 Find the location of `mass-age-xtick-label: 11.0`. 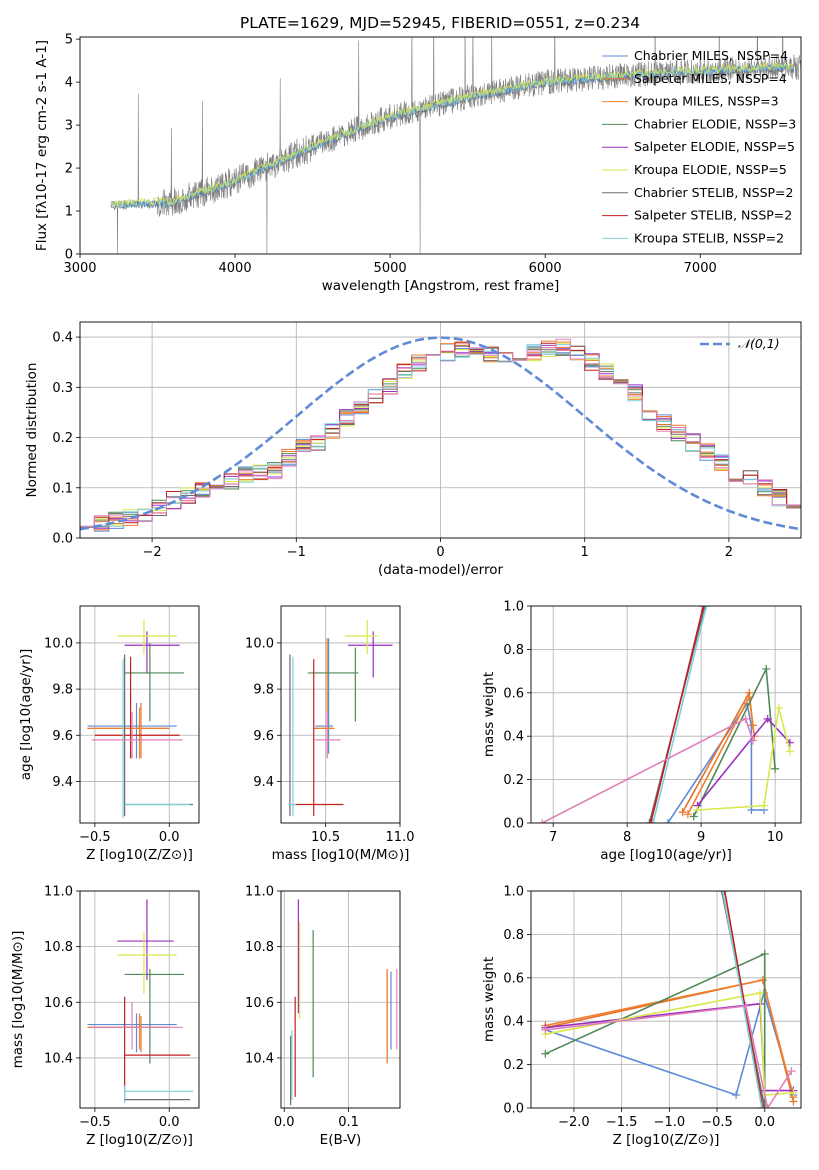

mass-age-xtick-label: 11.0 is located at coordinates (400, 837).